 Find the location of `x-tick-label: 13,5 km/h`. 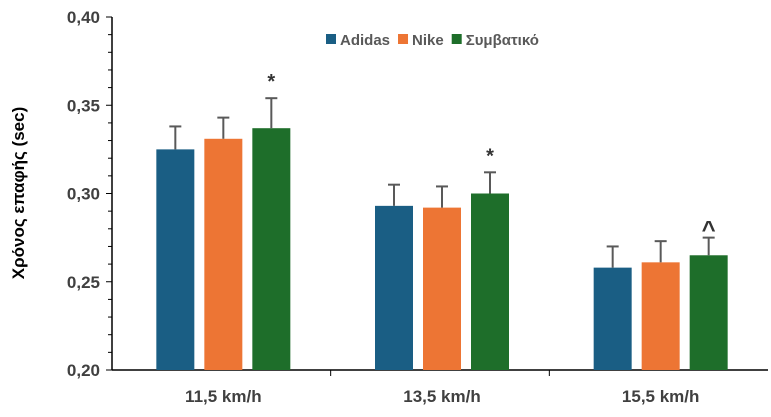

x-tick-label: 13,5 km/h is located at coordinates (442, 396).